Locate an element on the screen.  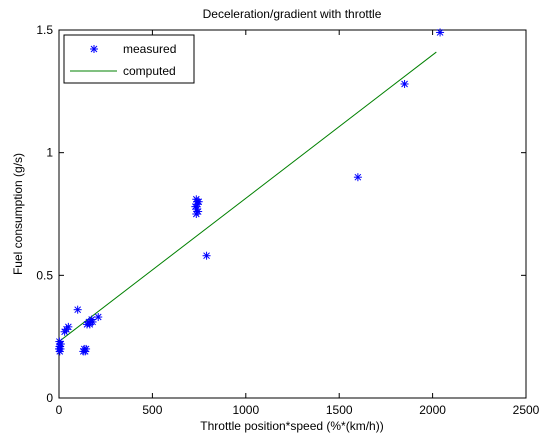
y-tick-label: 0.5 is located at coordinates (44, 275).